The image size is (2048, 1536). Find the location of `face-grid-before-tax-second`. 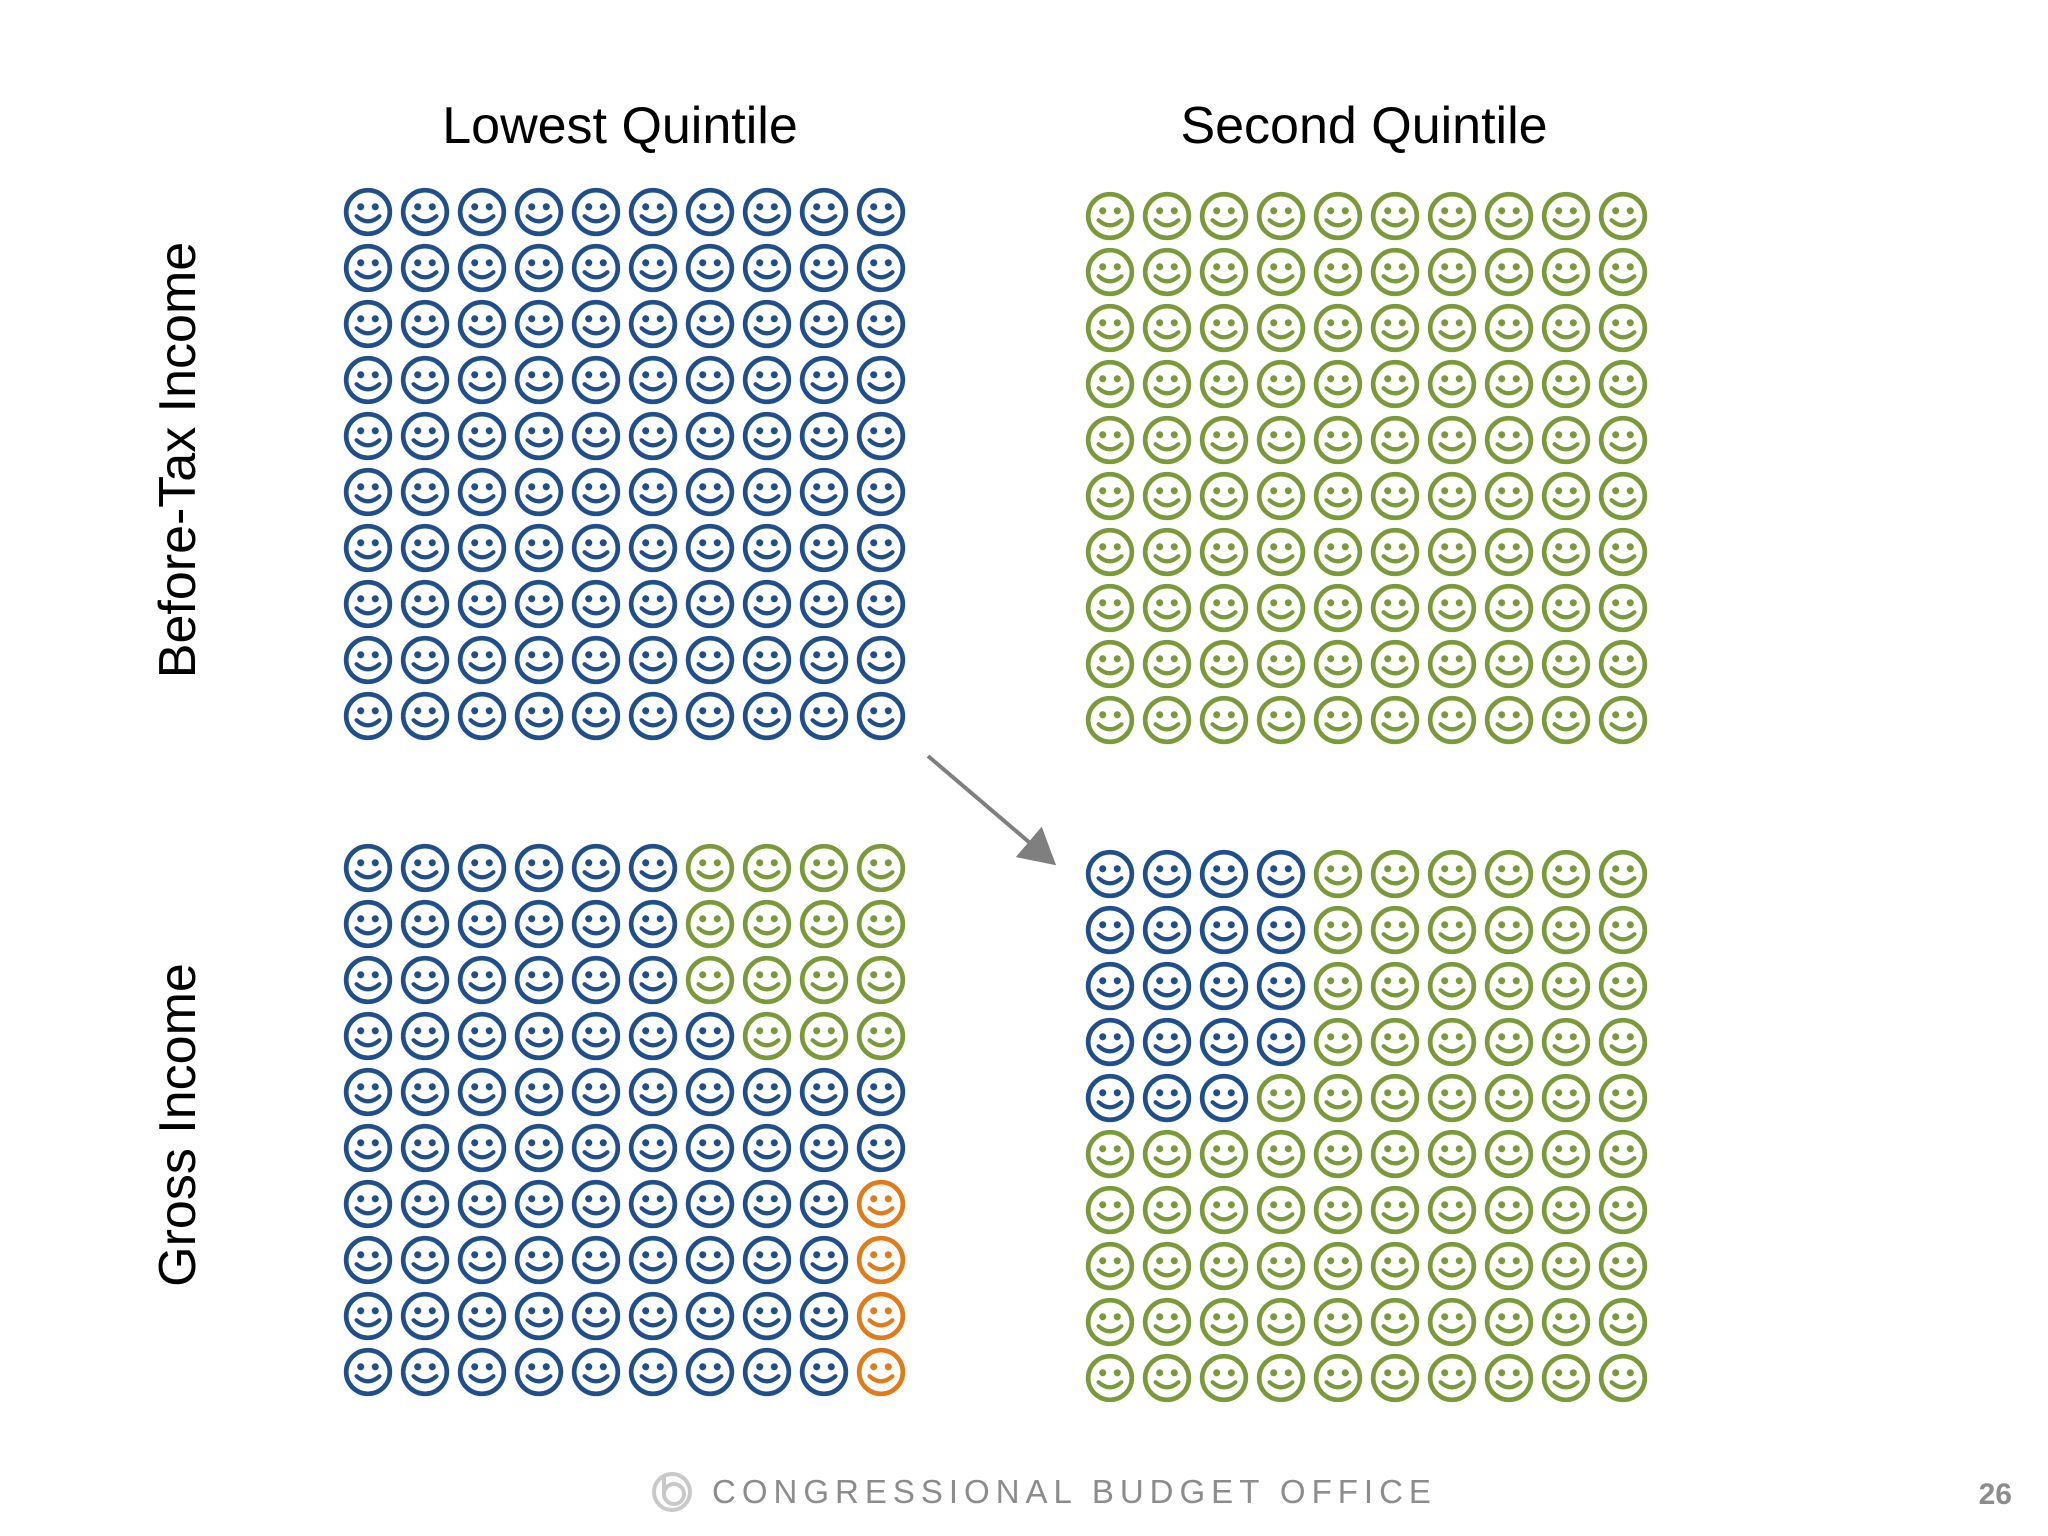

face-grid-before-tax-second is located at coordinates (1367, 468).